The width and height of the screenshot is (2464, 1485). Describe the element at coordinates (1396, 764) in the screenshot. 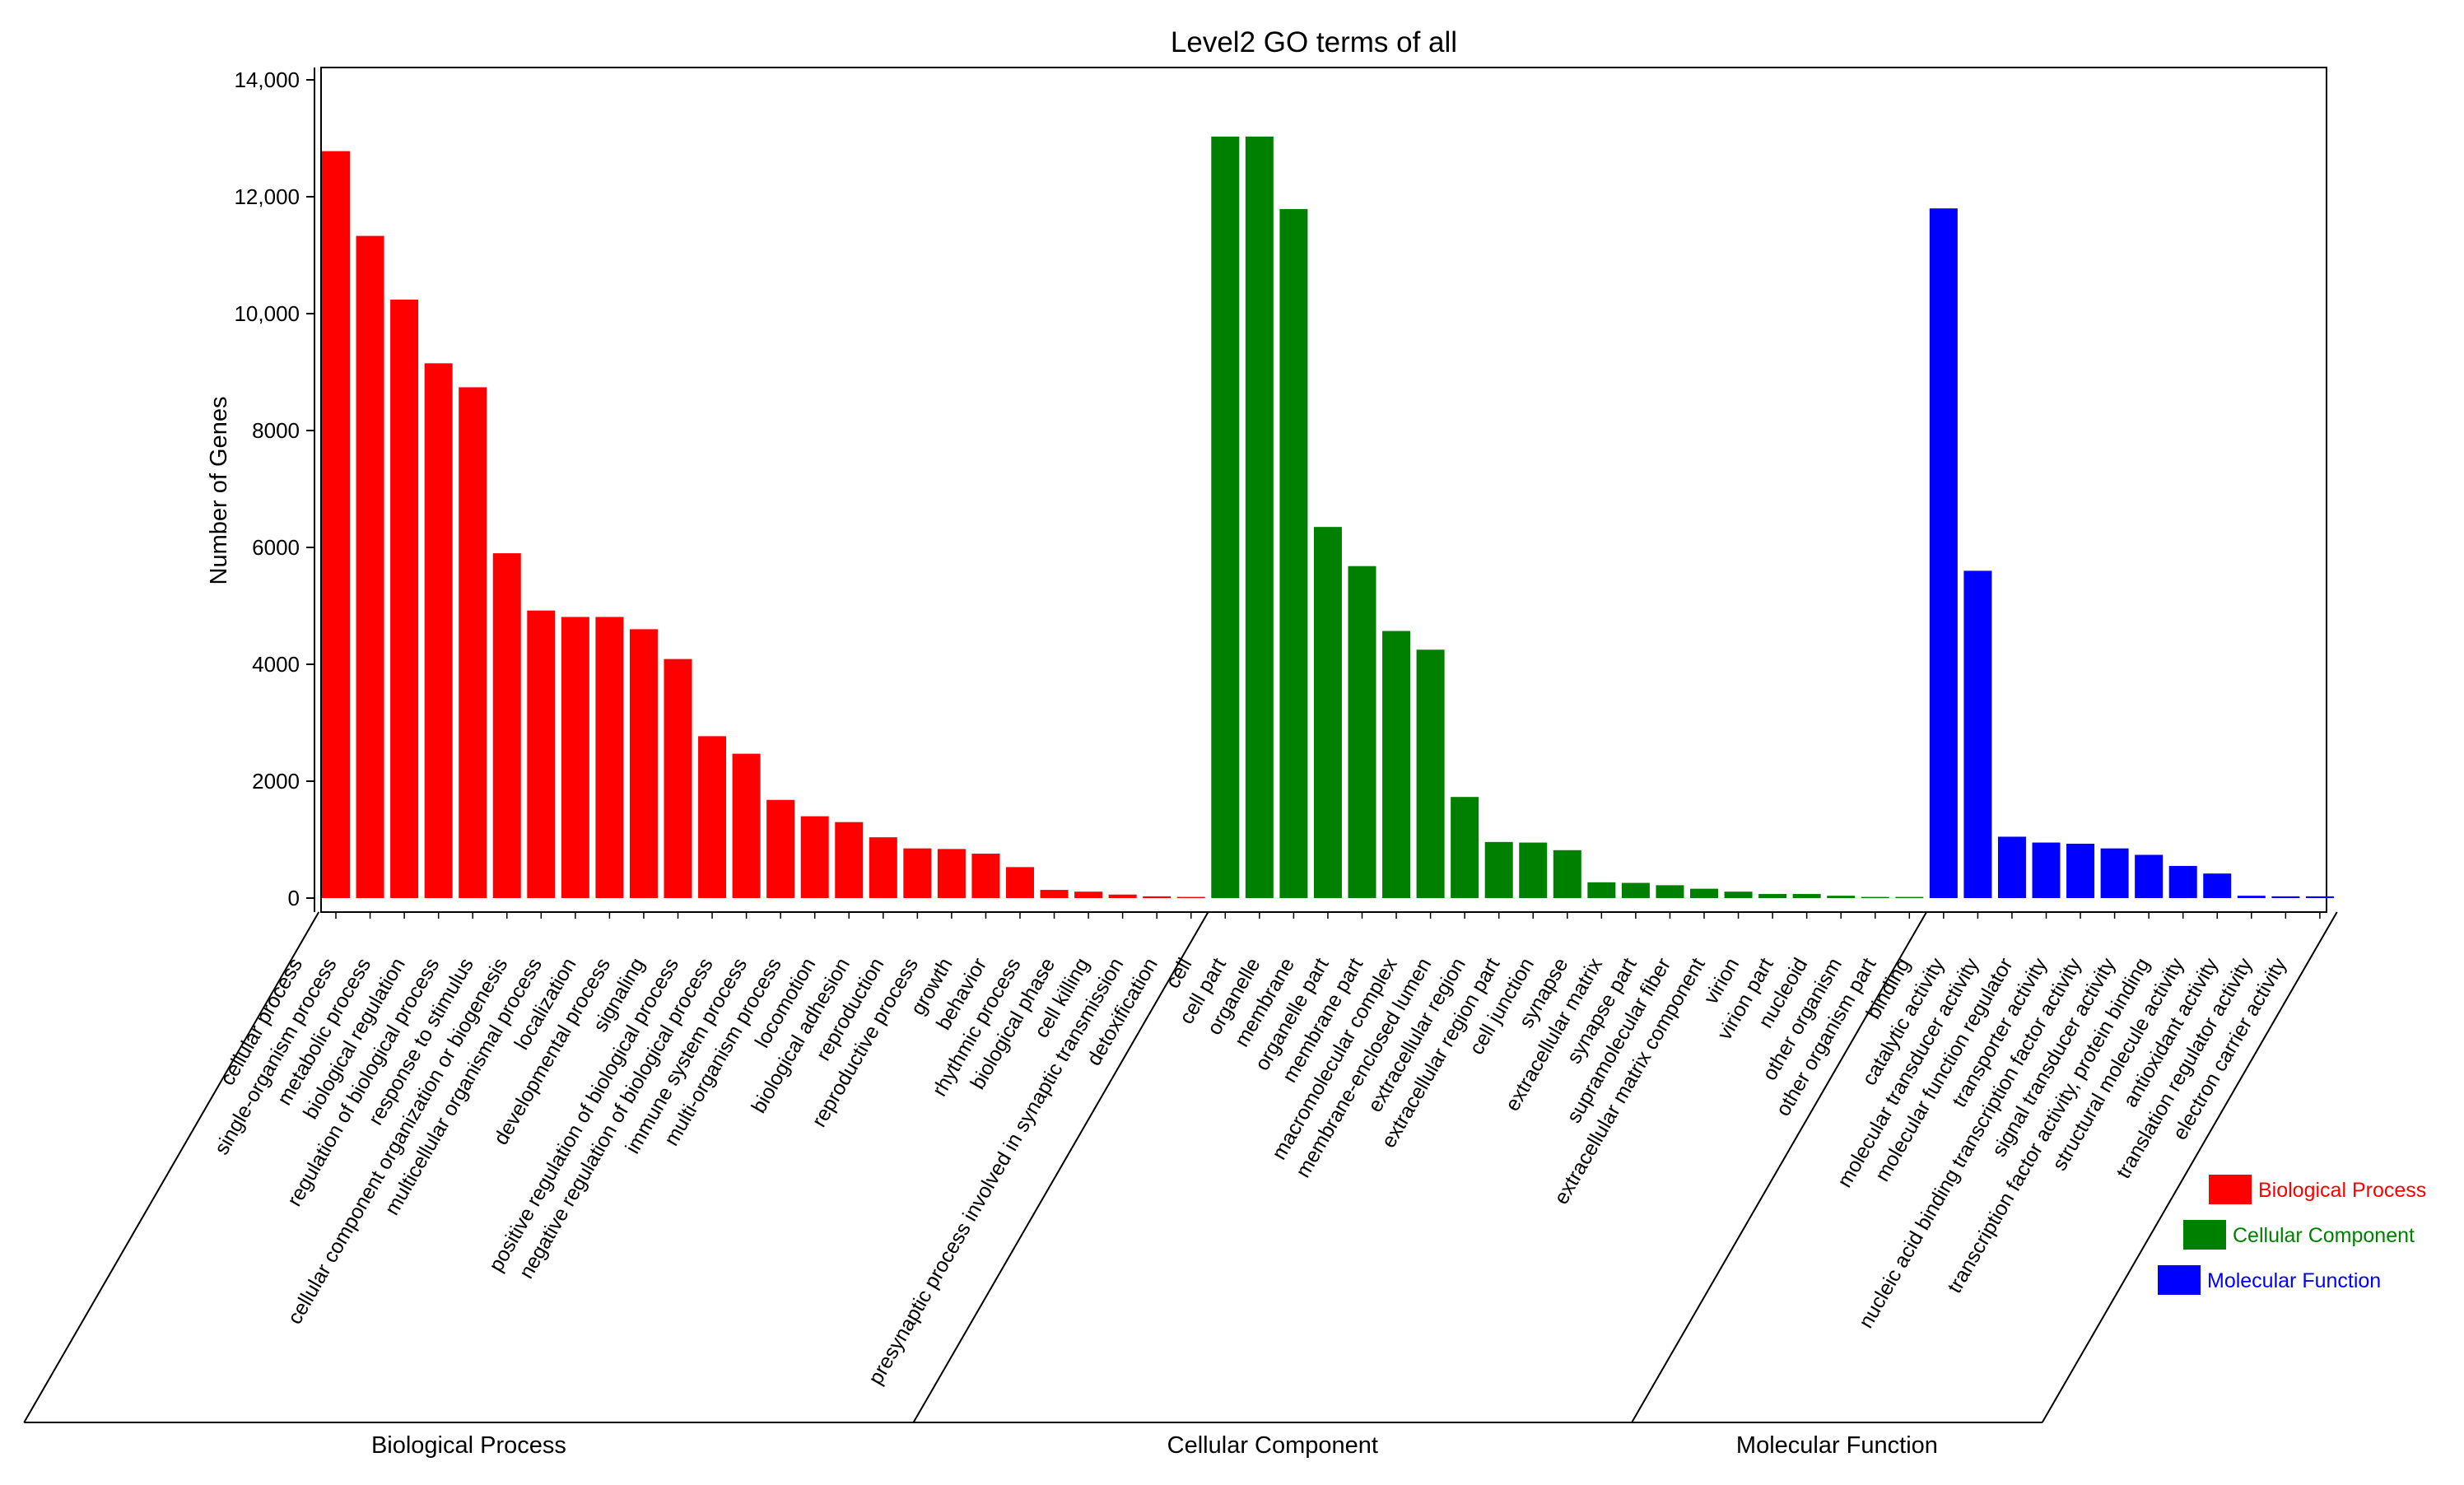

I see `bar-membrane-part` at that location.